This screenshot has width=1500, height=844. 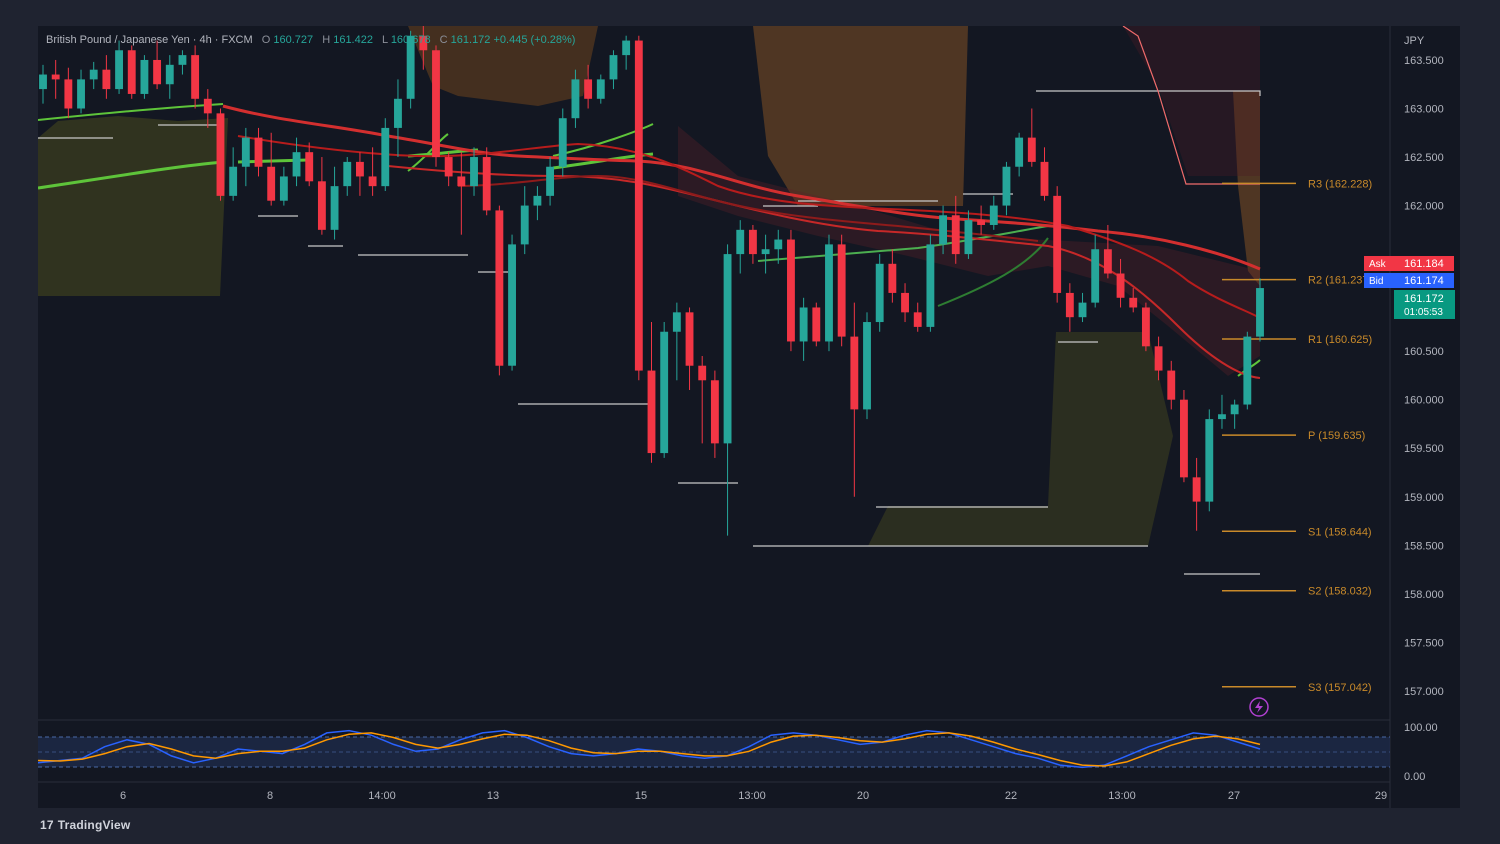 What do you see at coordinates (270, 796) in the screenshot?
I see `time-tick: 8` at bounding box center [270, 796].